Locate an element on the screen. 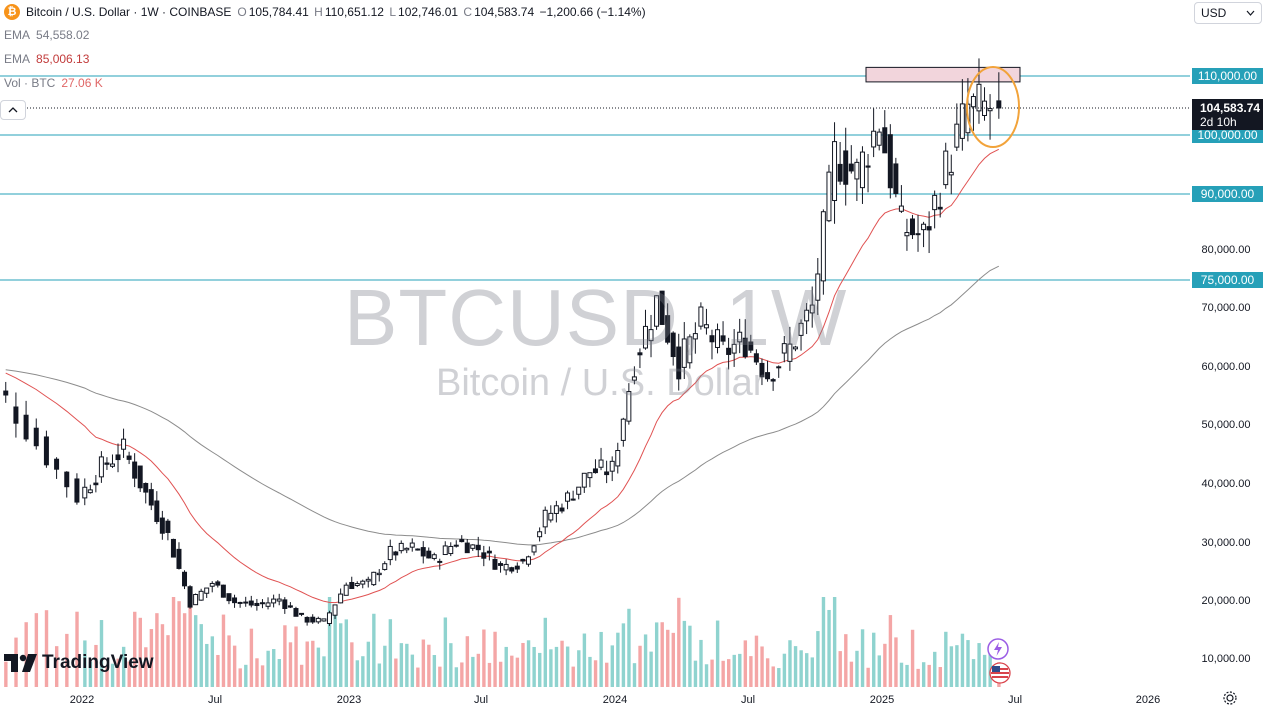  highlight-circle is located at coordinates (993, 107).